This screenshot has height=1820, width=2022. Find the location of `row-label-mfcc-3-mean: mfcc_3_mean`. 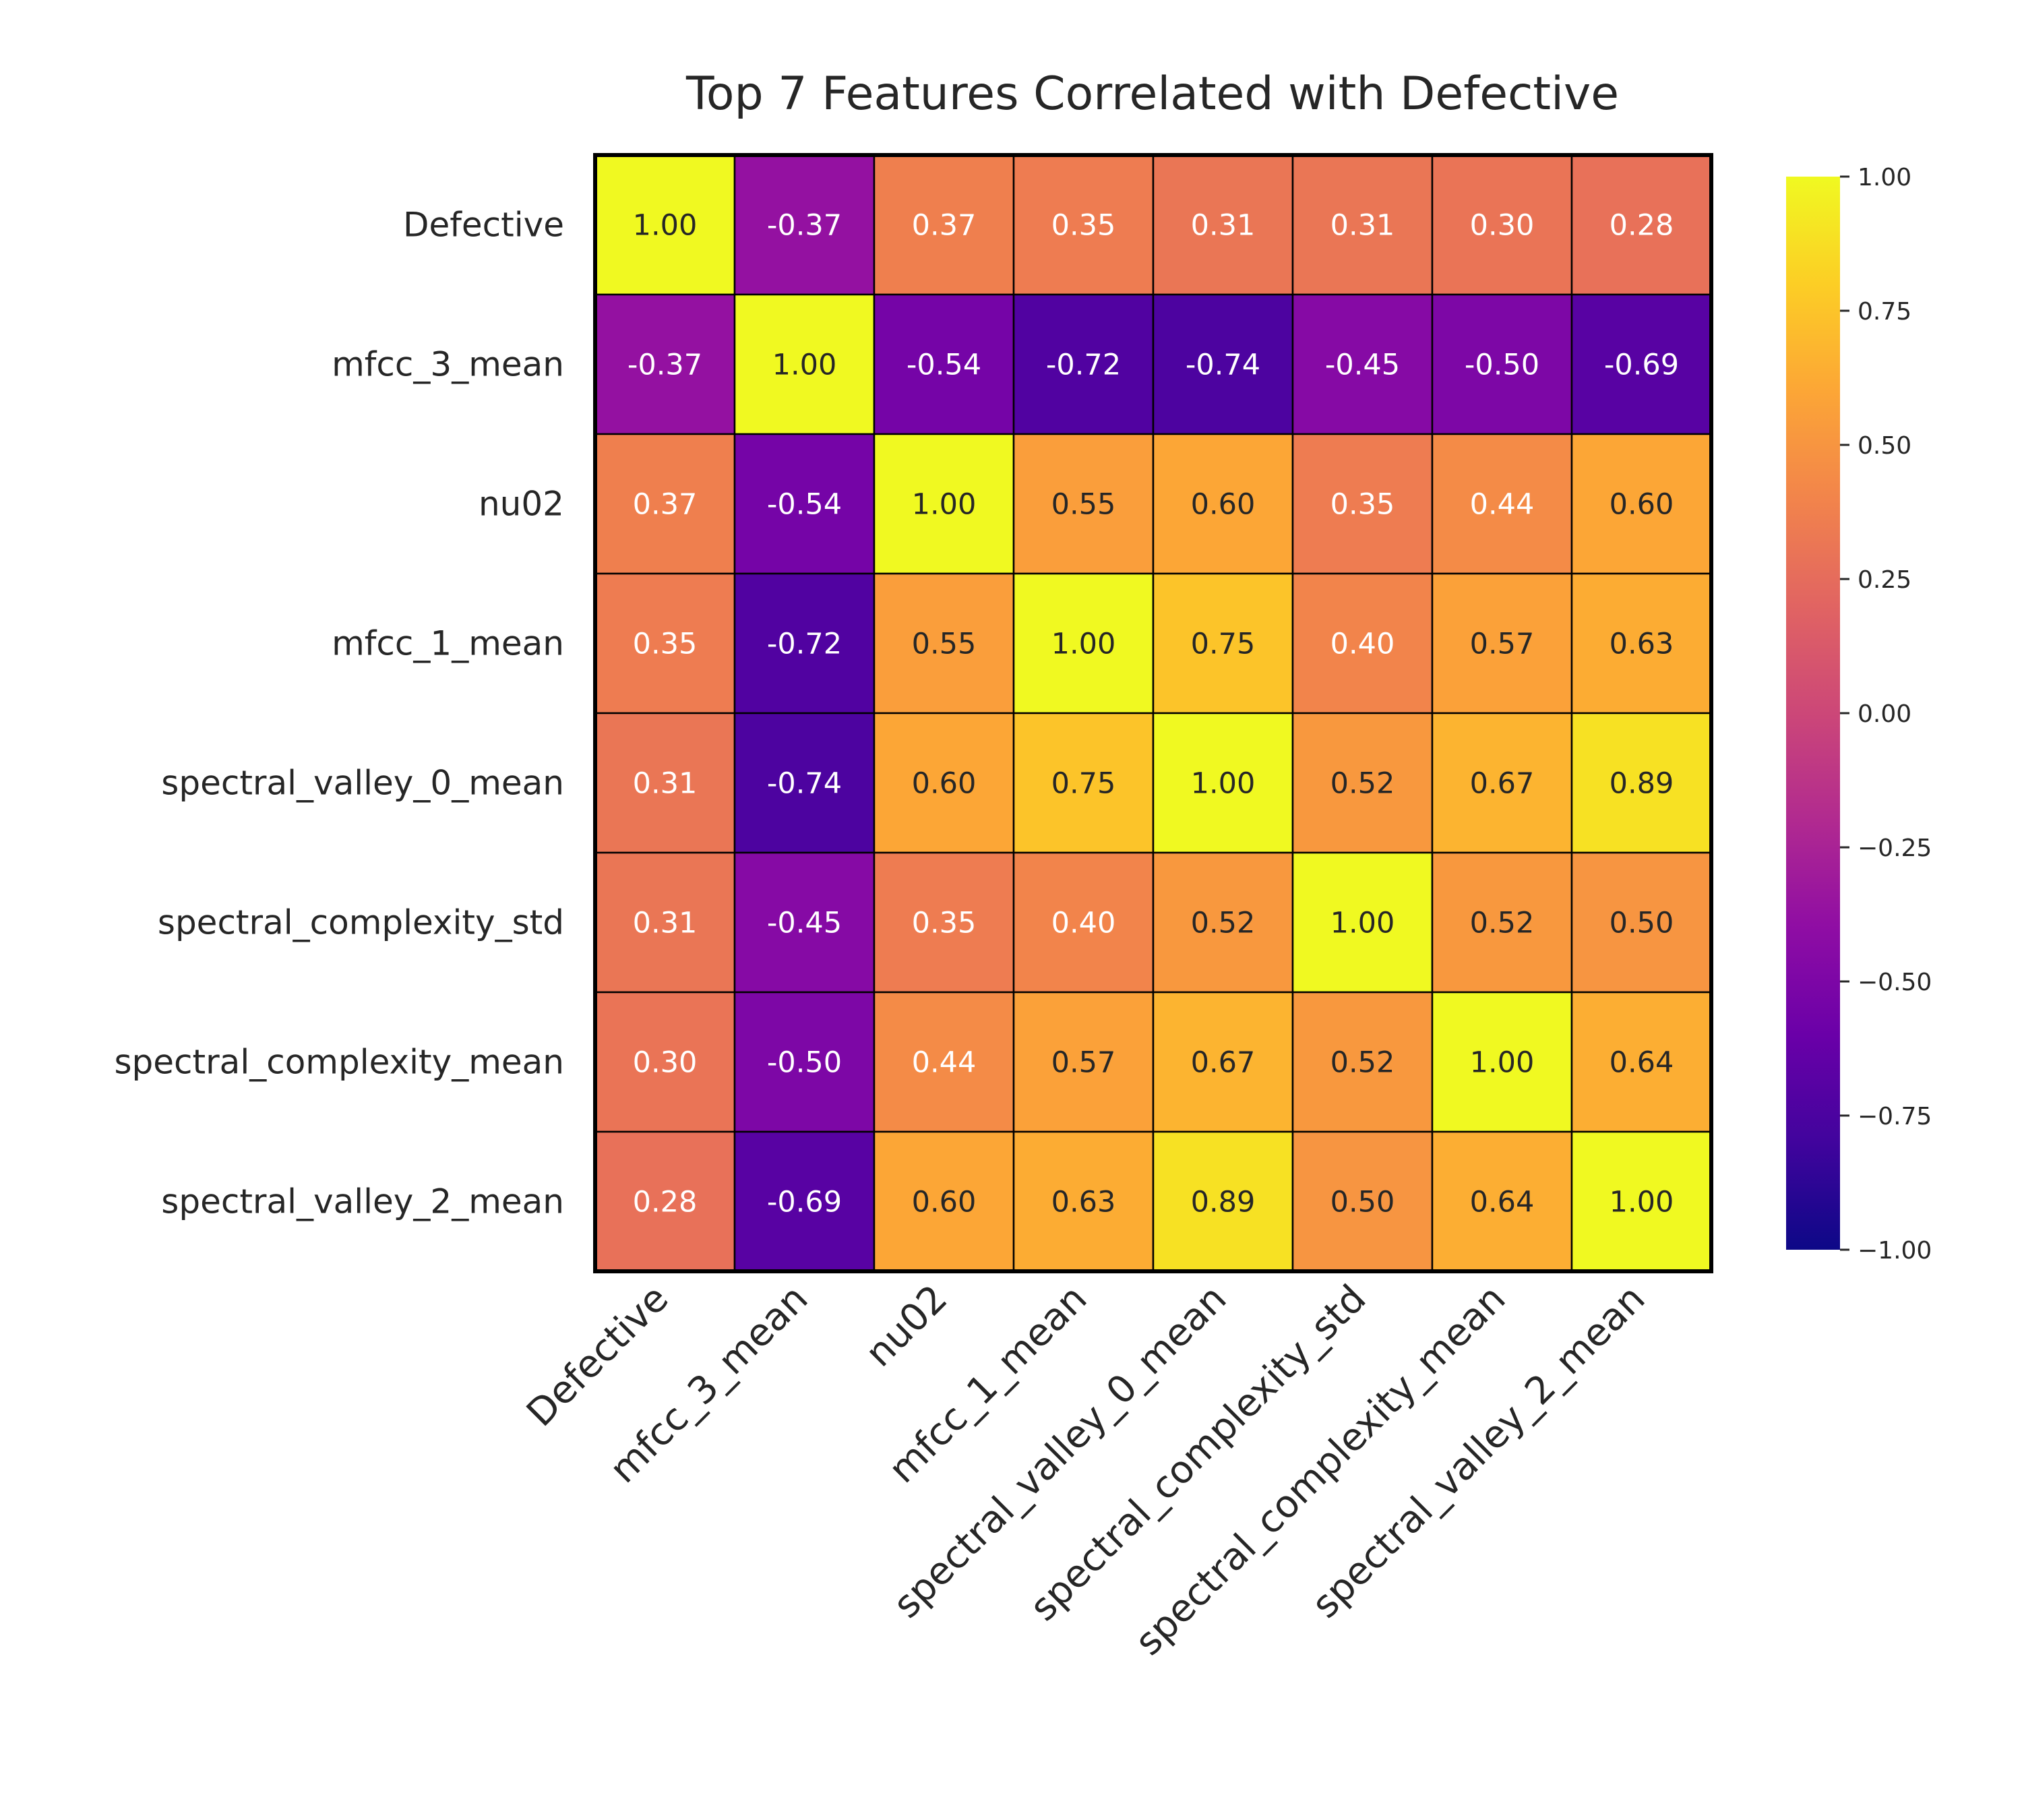

row-label-mfcc-3-mean: mfcc_3_mean is located at coordinates (448, 364).